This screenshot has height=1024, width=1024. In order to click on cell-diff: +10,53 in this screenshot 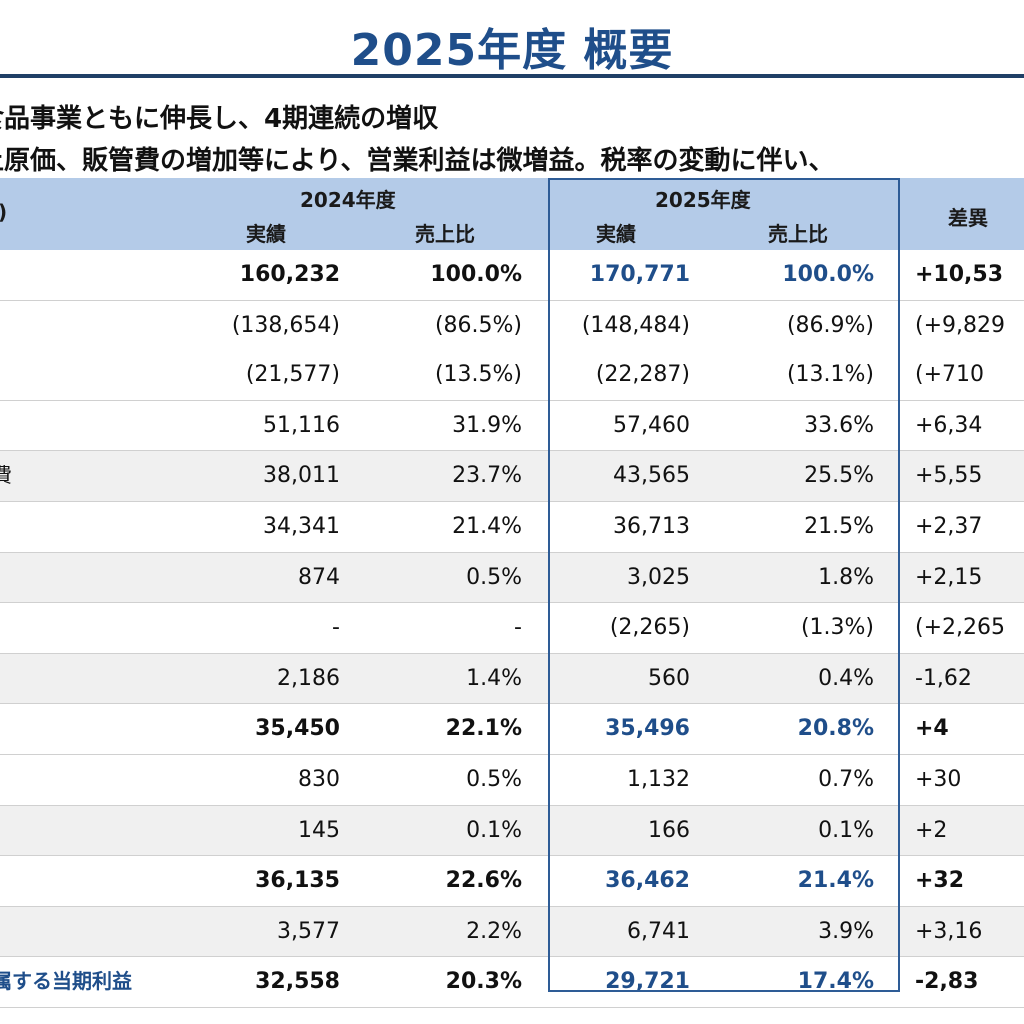, I will do `click(959, 274)`.